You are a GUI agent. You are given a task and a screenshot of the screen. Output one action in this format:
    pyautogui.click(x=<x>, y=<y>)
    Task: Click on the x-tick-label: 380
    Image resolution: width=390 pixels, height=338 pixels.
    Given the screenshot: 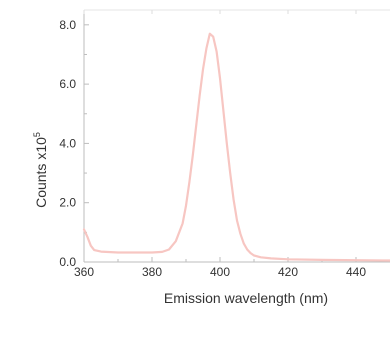 What is the action you would take?
    pyautogui.click(x=152, y=272)
    